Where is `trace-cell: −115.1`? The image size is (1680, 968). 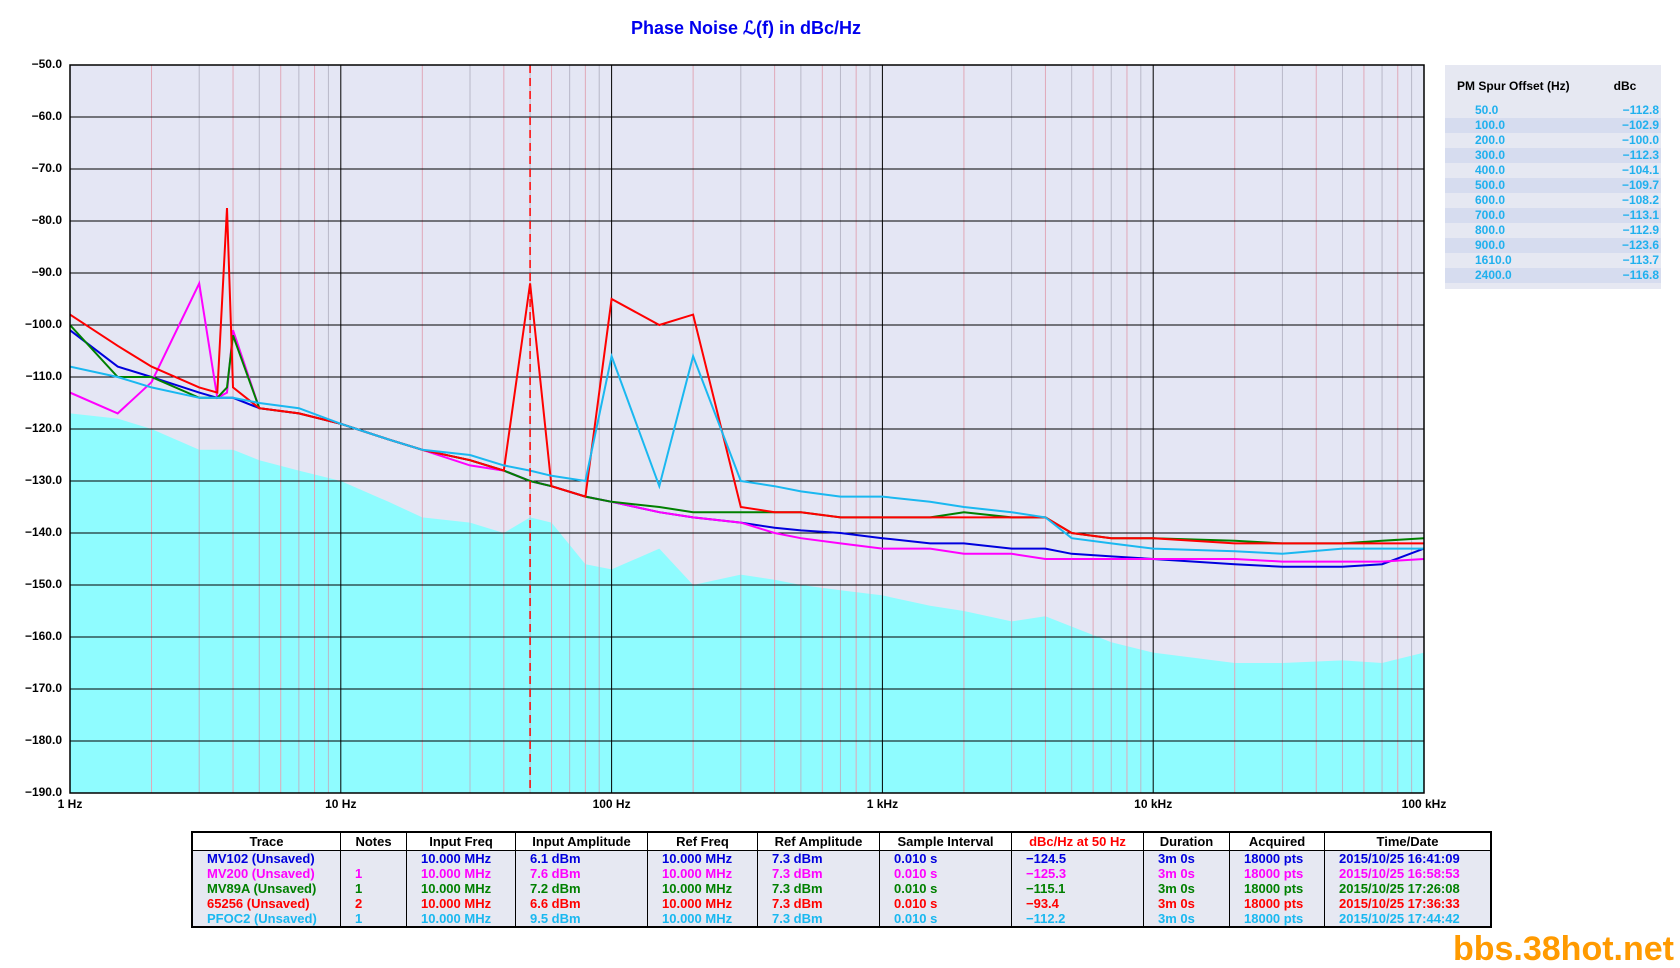 trace-cell: −115.1 is located at coordinates (1077, 888).